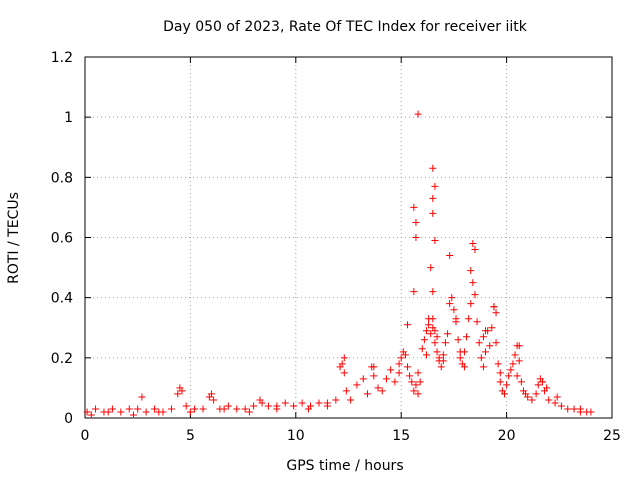 This screenshot has height=480, width=640. I want to click on y-tick-label: 0.2, so click(62, 359).